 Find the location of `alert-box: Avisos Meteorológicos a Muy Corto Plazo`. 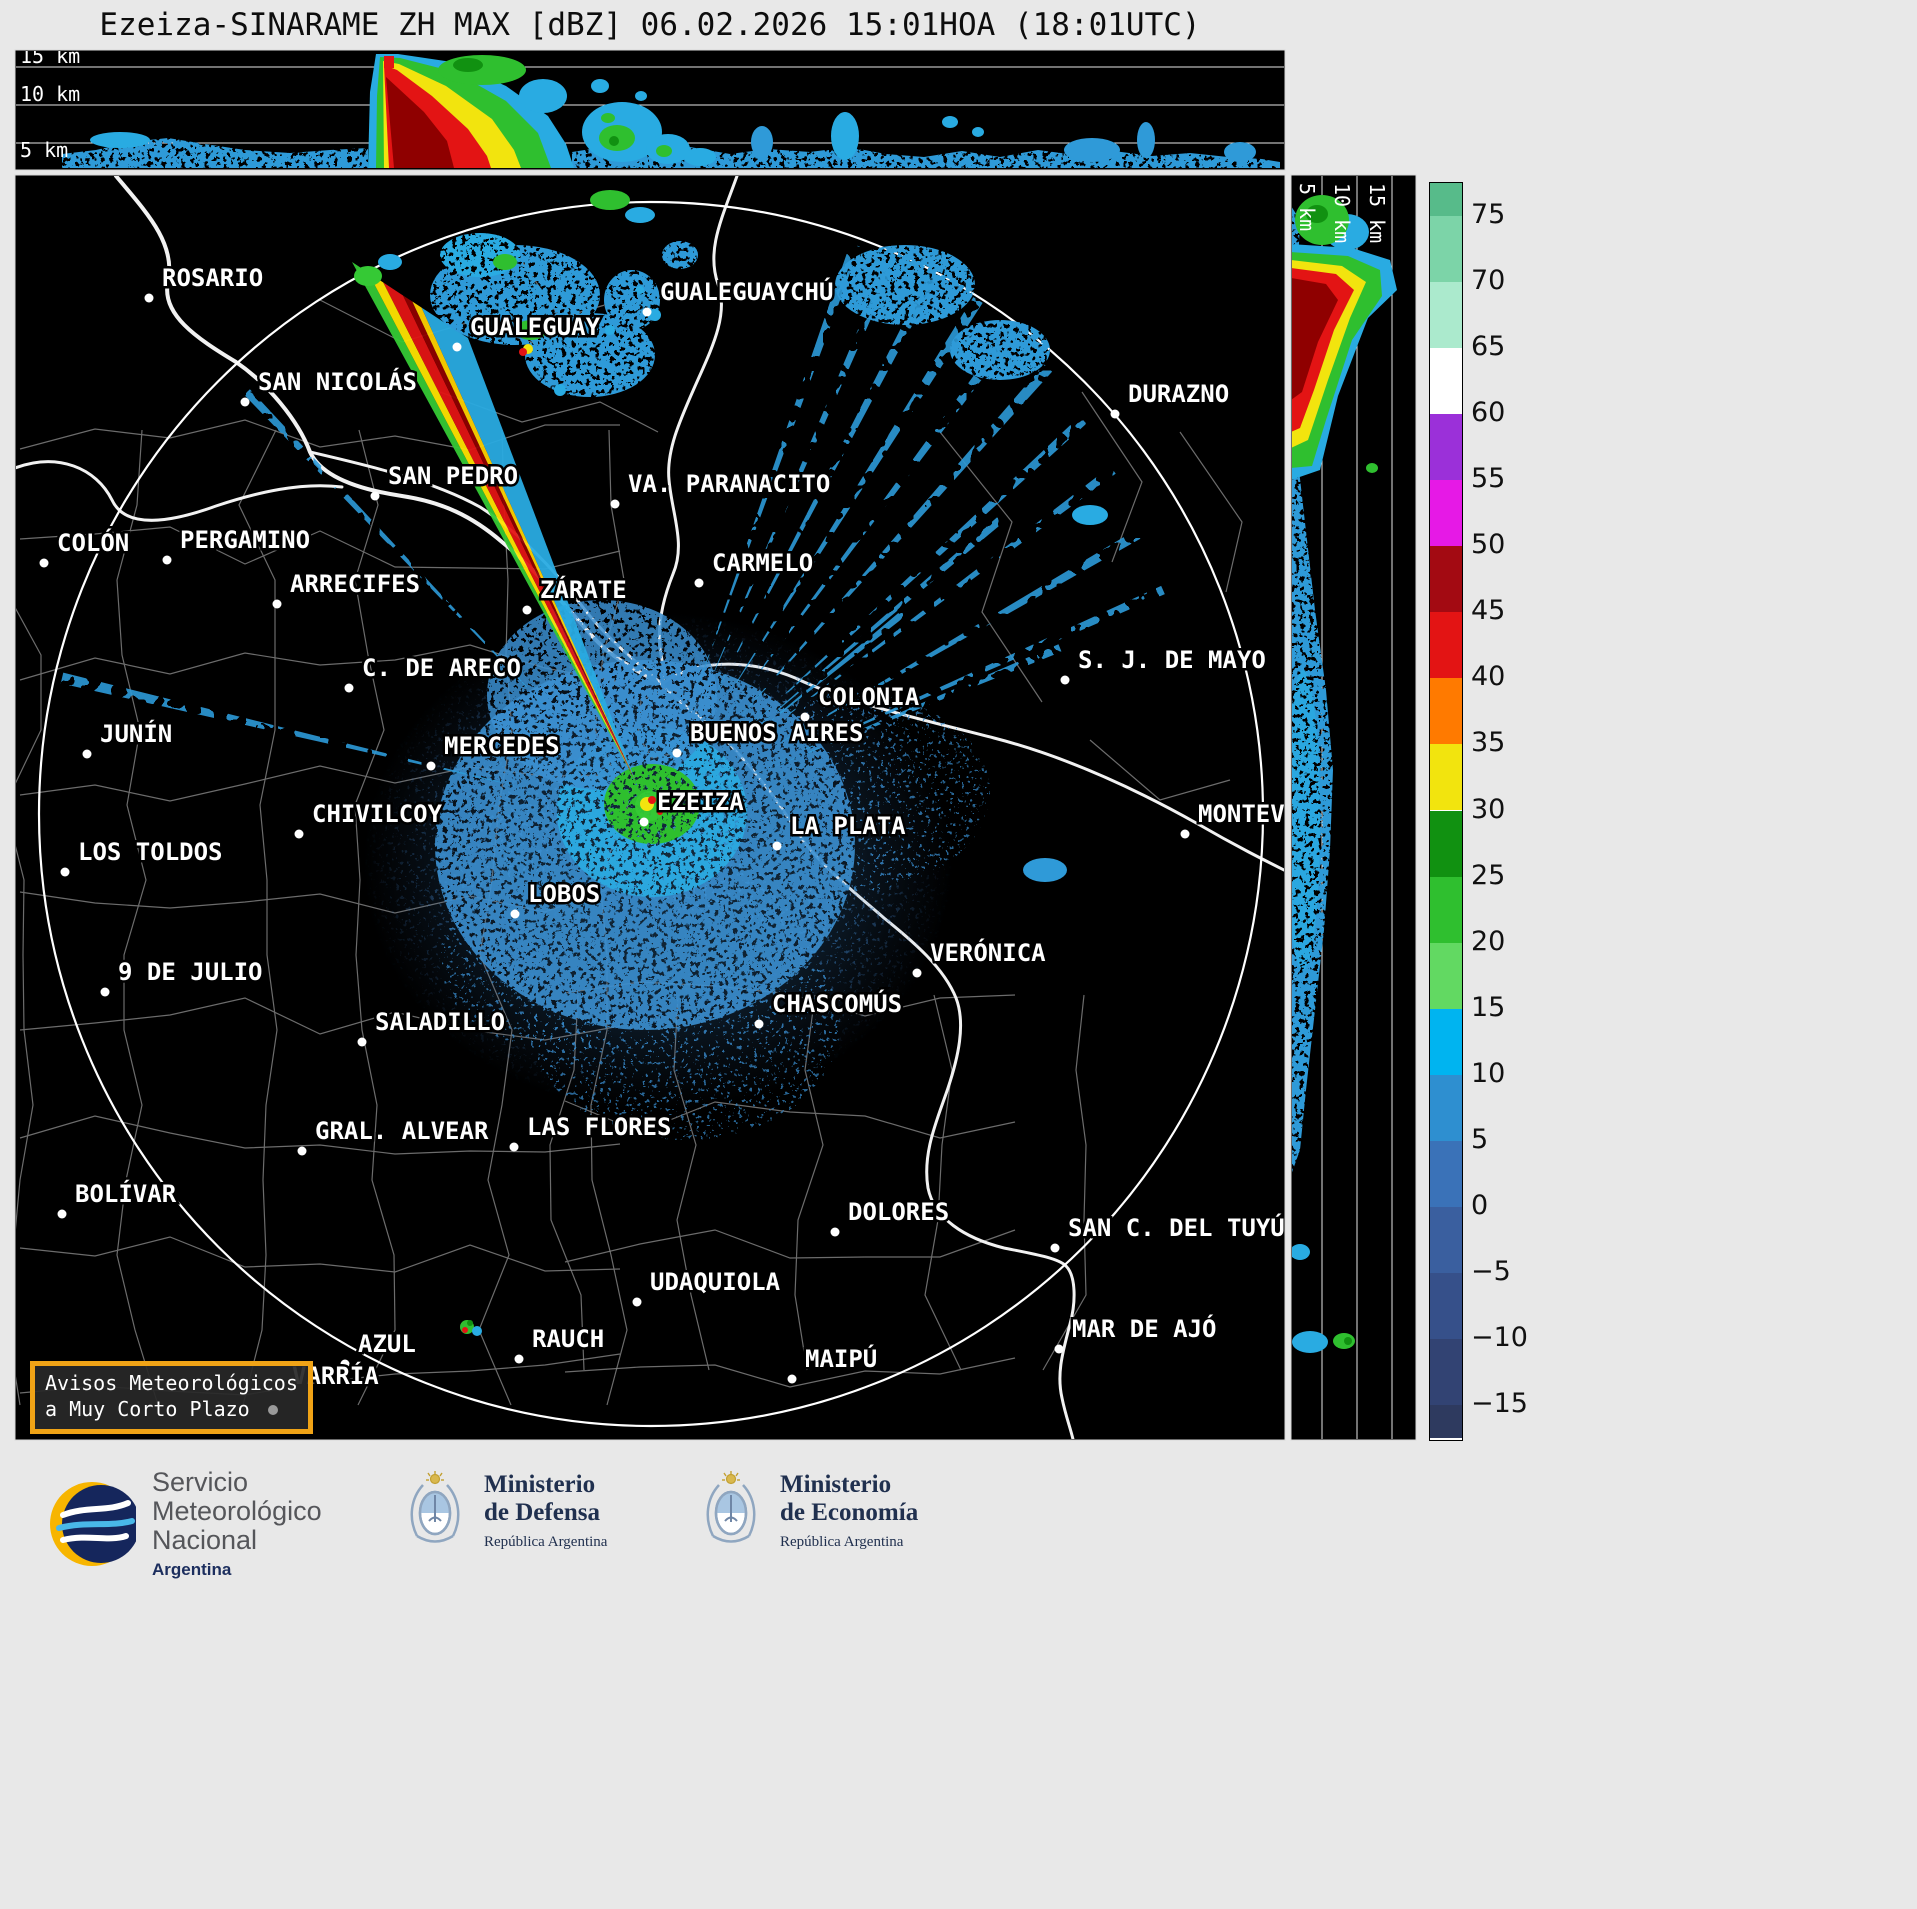

alert-box: Avisos Meteorológicos a Muy Corto Plazo is located at coordinates (171, 1398).